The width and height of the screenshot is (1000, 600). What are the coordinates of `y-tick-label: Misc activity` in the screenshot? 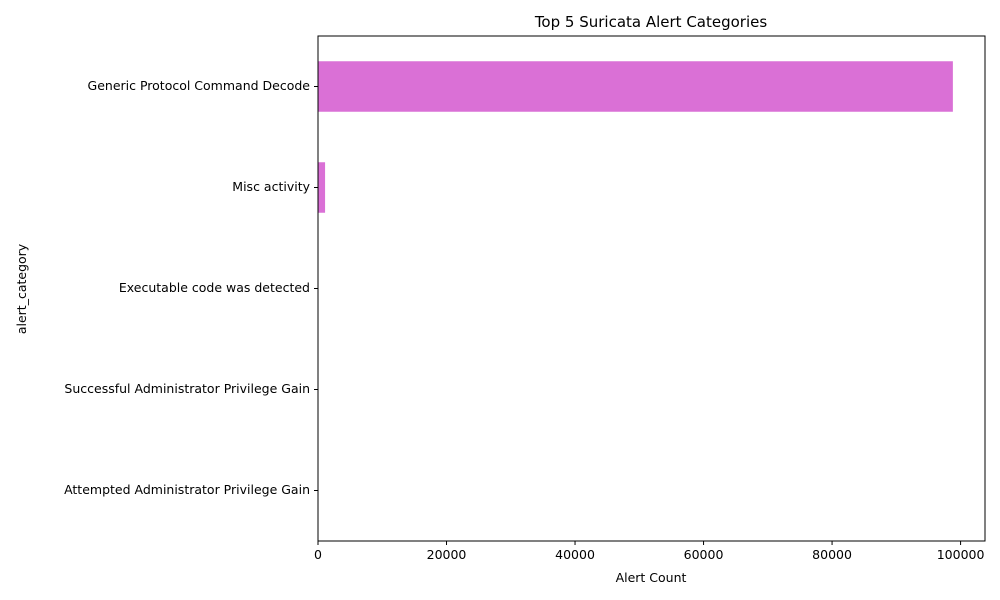 It's located at (271, 186).